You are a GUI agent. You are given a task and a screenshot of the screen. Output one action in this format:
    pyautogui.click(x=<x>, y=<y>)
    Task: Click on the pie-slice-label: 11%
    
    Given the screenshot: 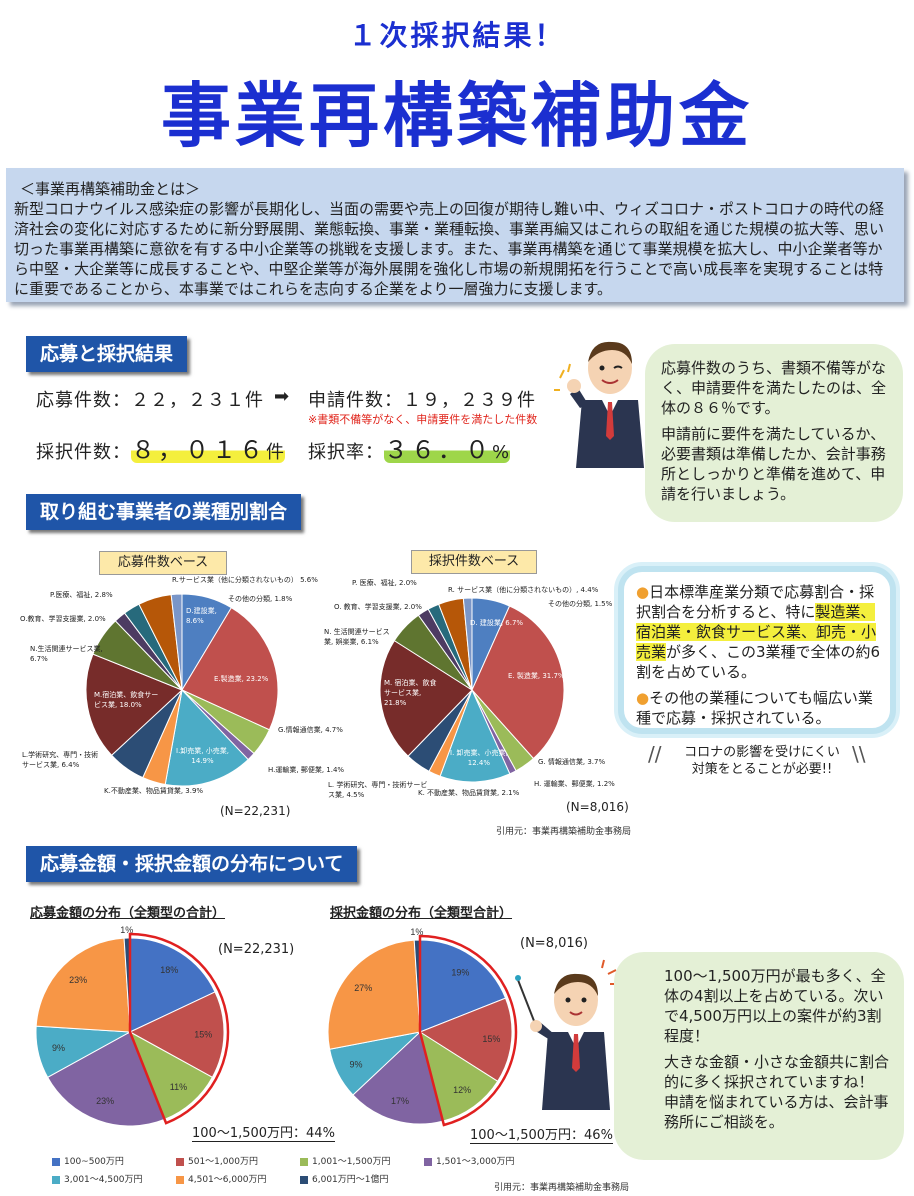 What is the action you would take?
    pyautogui.click(x=178, y=1087)
    